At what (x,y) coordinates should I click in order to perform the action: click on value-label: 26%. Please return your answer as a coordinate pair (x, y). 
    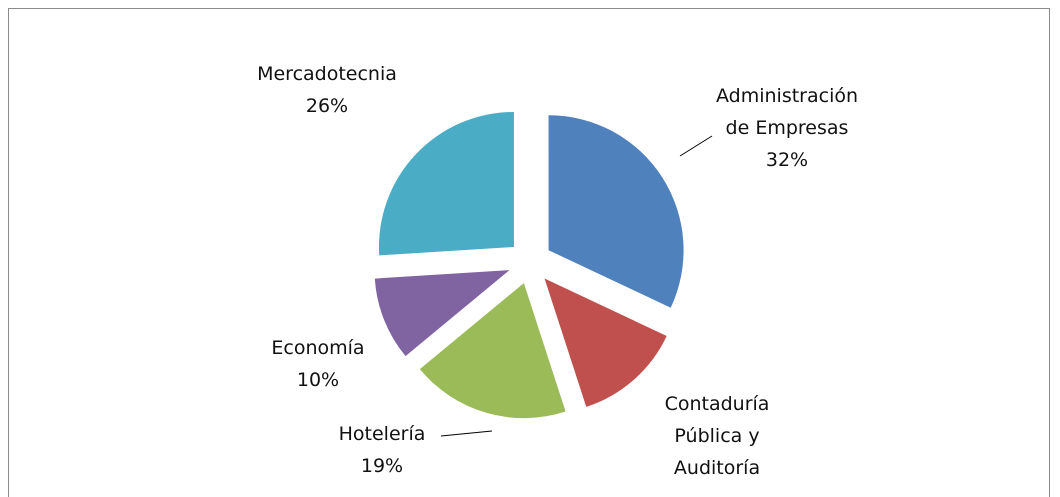
    Looking at the image, I should click on (327, 106).